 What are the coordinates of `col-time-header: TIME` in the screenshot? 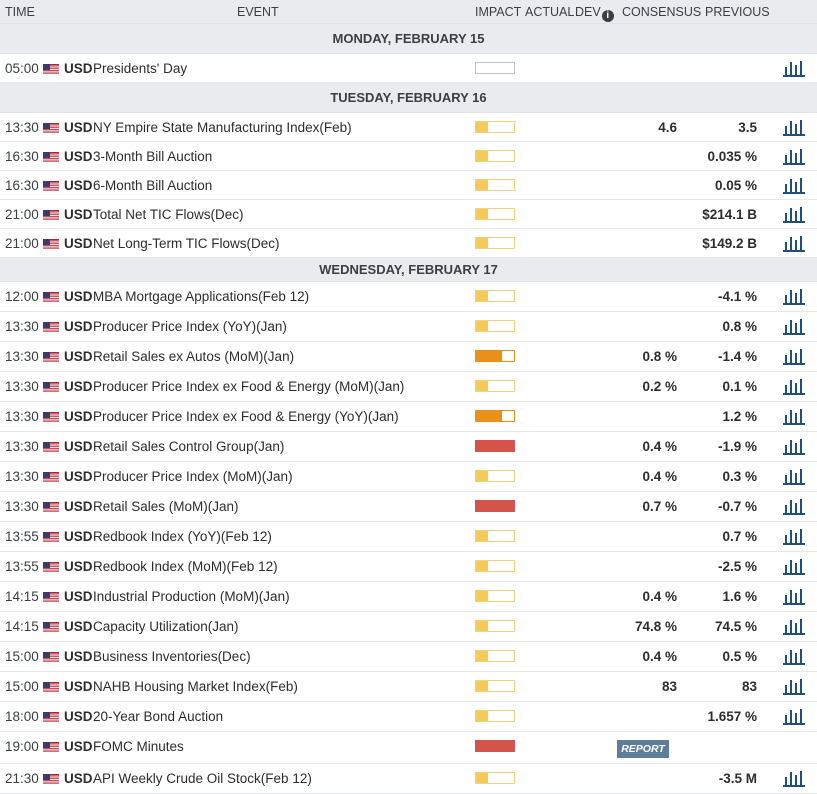 It's located at (20, 12).